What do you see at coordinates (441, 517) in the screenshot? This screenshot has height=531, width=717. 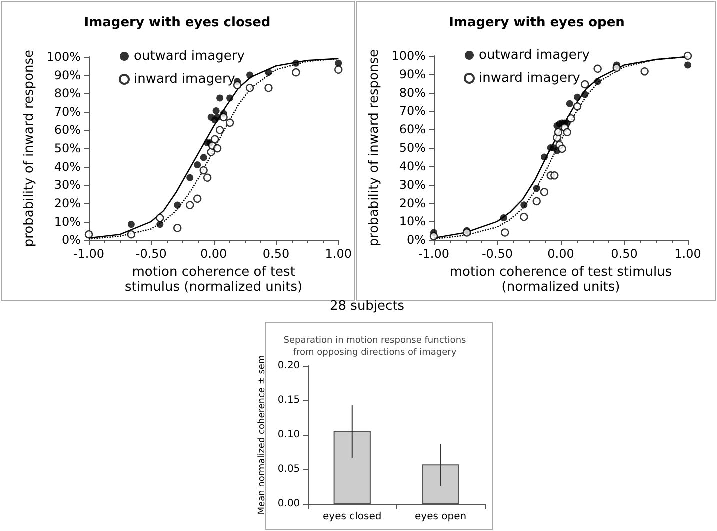 I see `x-tick-label: eyes open` at bounding box center [441, 517].